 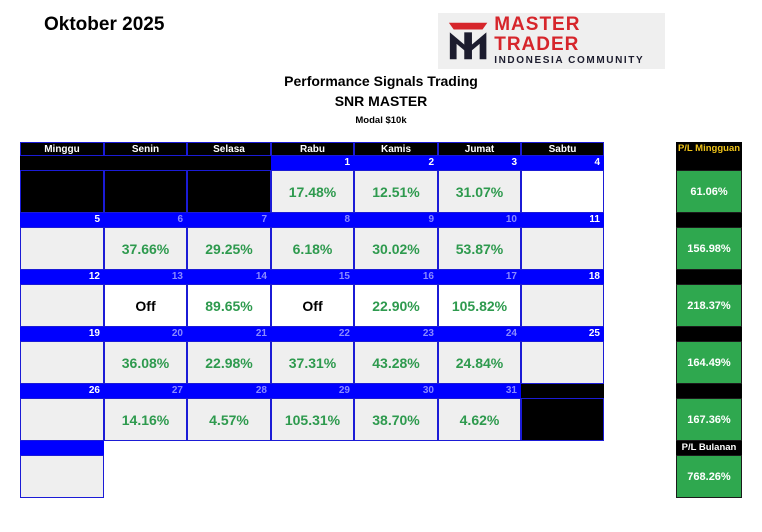 I want to click on daily-pl-value: 4.57%, so click(x=229, y=419).